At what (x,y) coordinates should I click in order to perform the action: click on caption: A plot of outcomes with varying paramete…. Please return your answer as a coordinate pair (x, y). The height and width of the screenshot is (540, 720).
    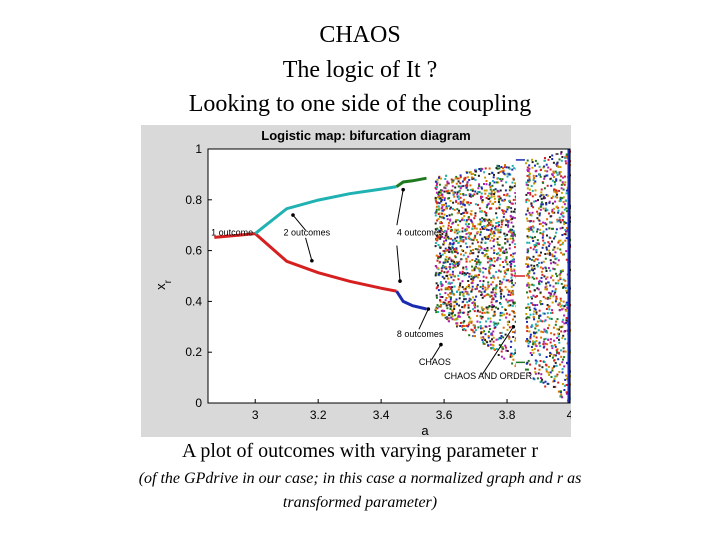
    Looking at the image, I should click on (359, 451).